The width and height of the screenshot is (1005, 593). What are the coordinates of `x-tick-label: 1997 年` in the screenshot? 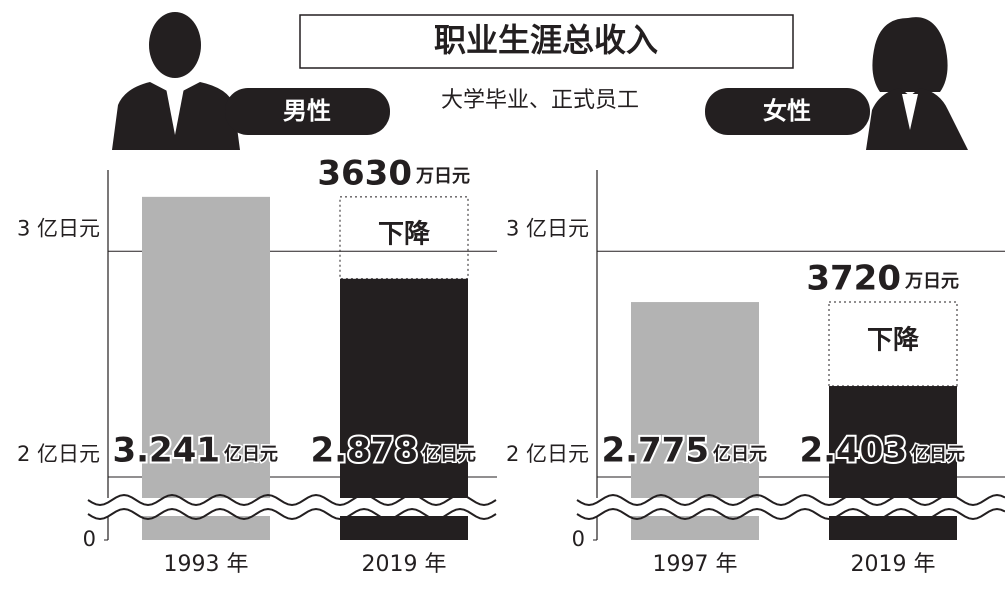 It's located at (695, 564).